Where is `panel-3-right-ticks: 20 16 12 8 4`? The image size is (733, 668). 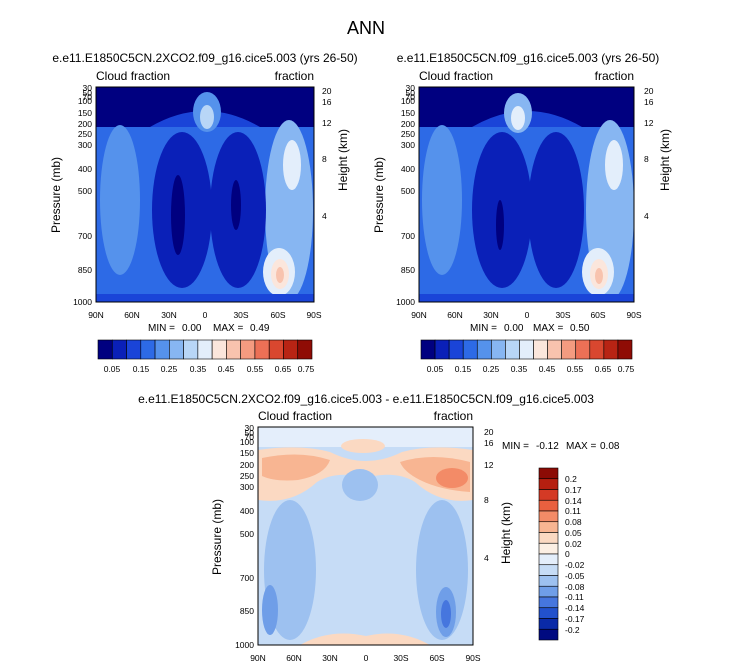 panel-3-right-ticks: 20 16 12 8 4 is located at coordinates (489, 495).